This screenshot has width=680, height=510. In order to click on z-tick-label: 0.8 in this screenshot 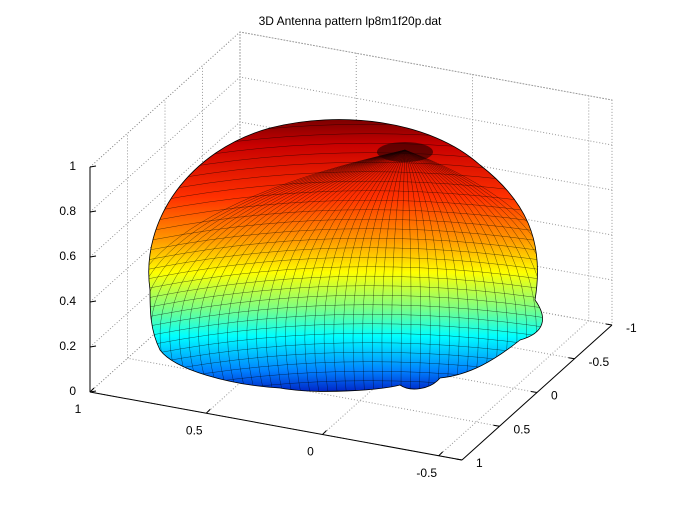, I will do `click(67, 211)`.